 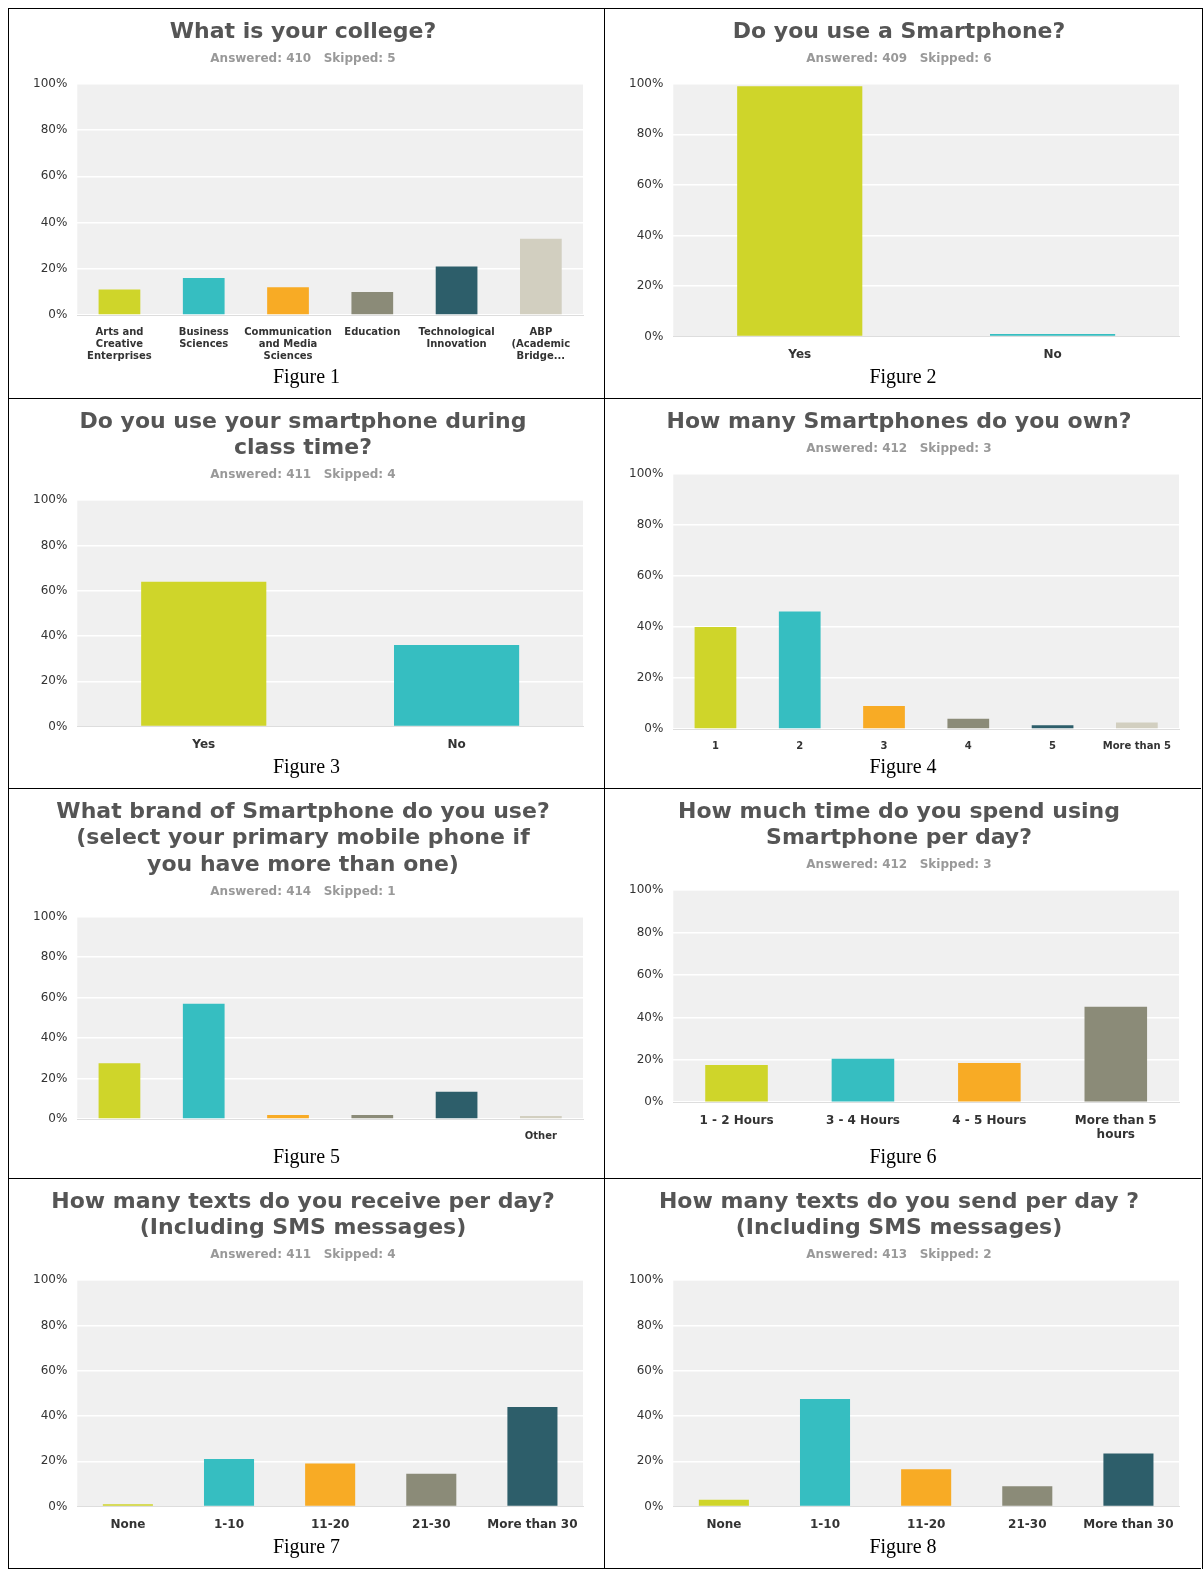 What do you see at coordinates (287, 343) in the screenshot?
I see `x-tick-label: Communication and Media Sciences` at bounding box center [287, 343].